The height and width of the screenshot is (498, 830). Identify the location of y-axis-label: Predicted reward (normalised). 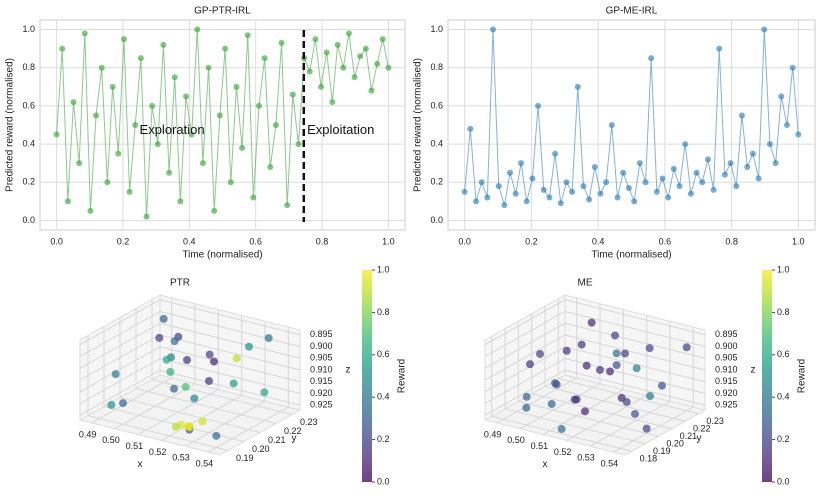
(418, 125).